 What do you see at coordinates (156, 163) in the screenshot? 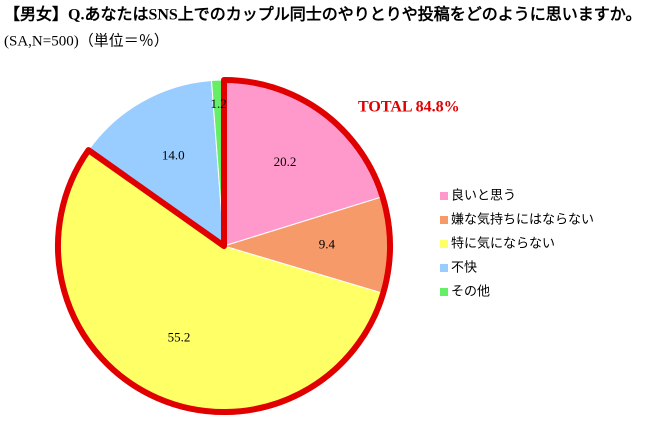
I see `pie-slice` at bounding box center [156, 163].